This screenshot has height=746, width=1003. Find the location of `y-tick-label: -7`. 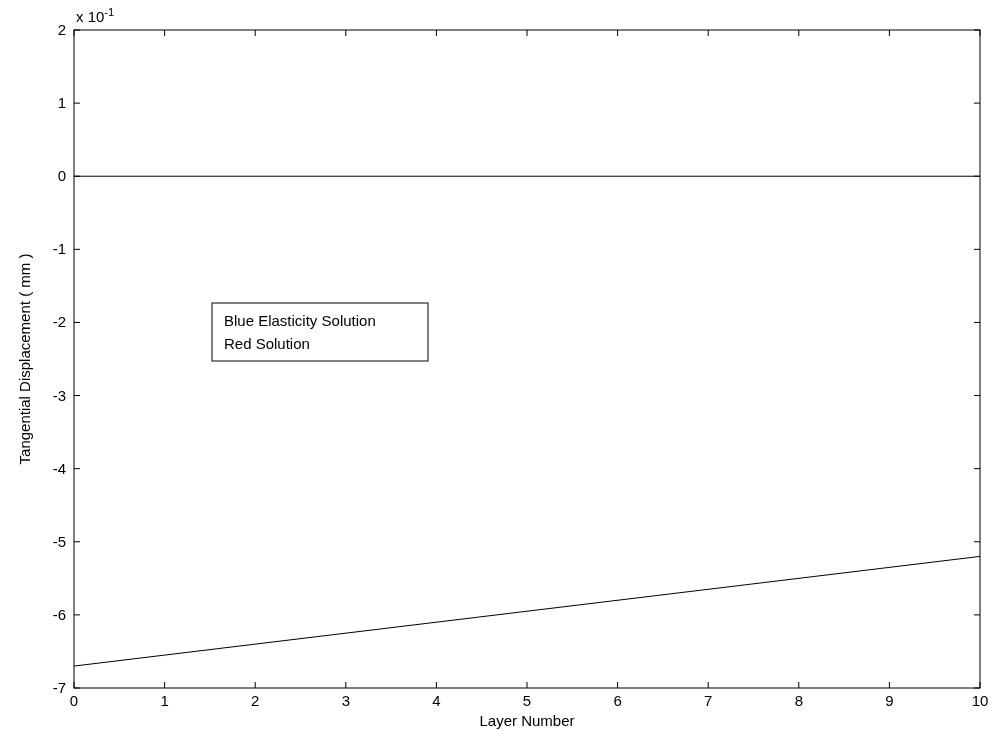

y-tick-label: -7 is located at coordinates (59, 687).